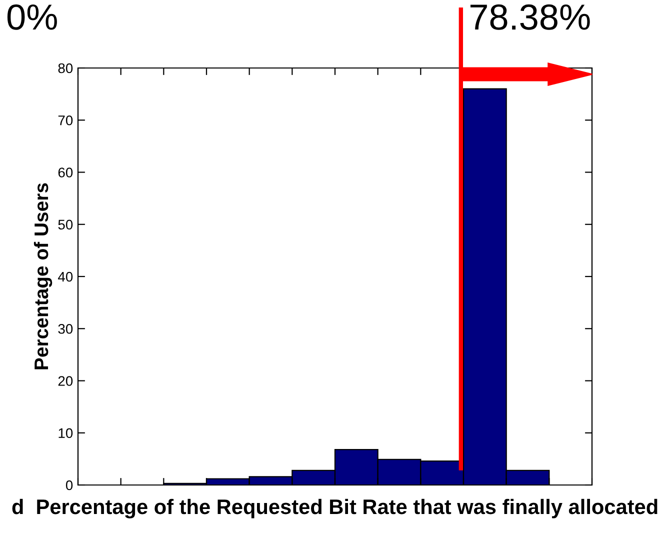  I want to click on y-tick-label: 40, so click(65, 277).